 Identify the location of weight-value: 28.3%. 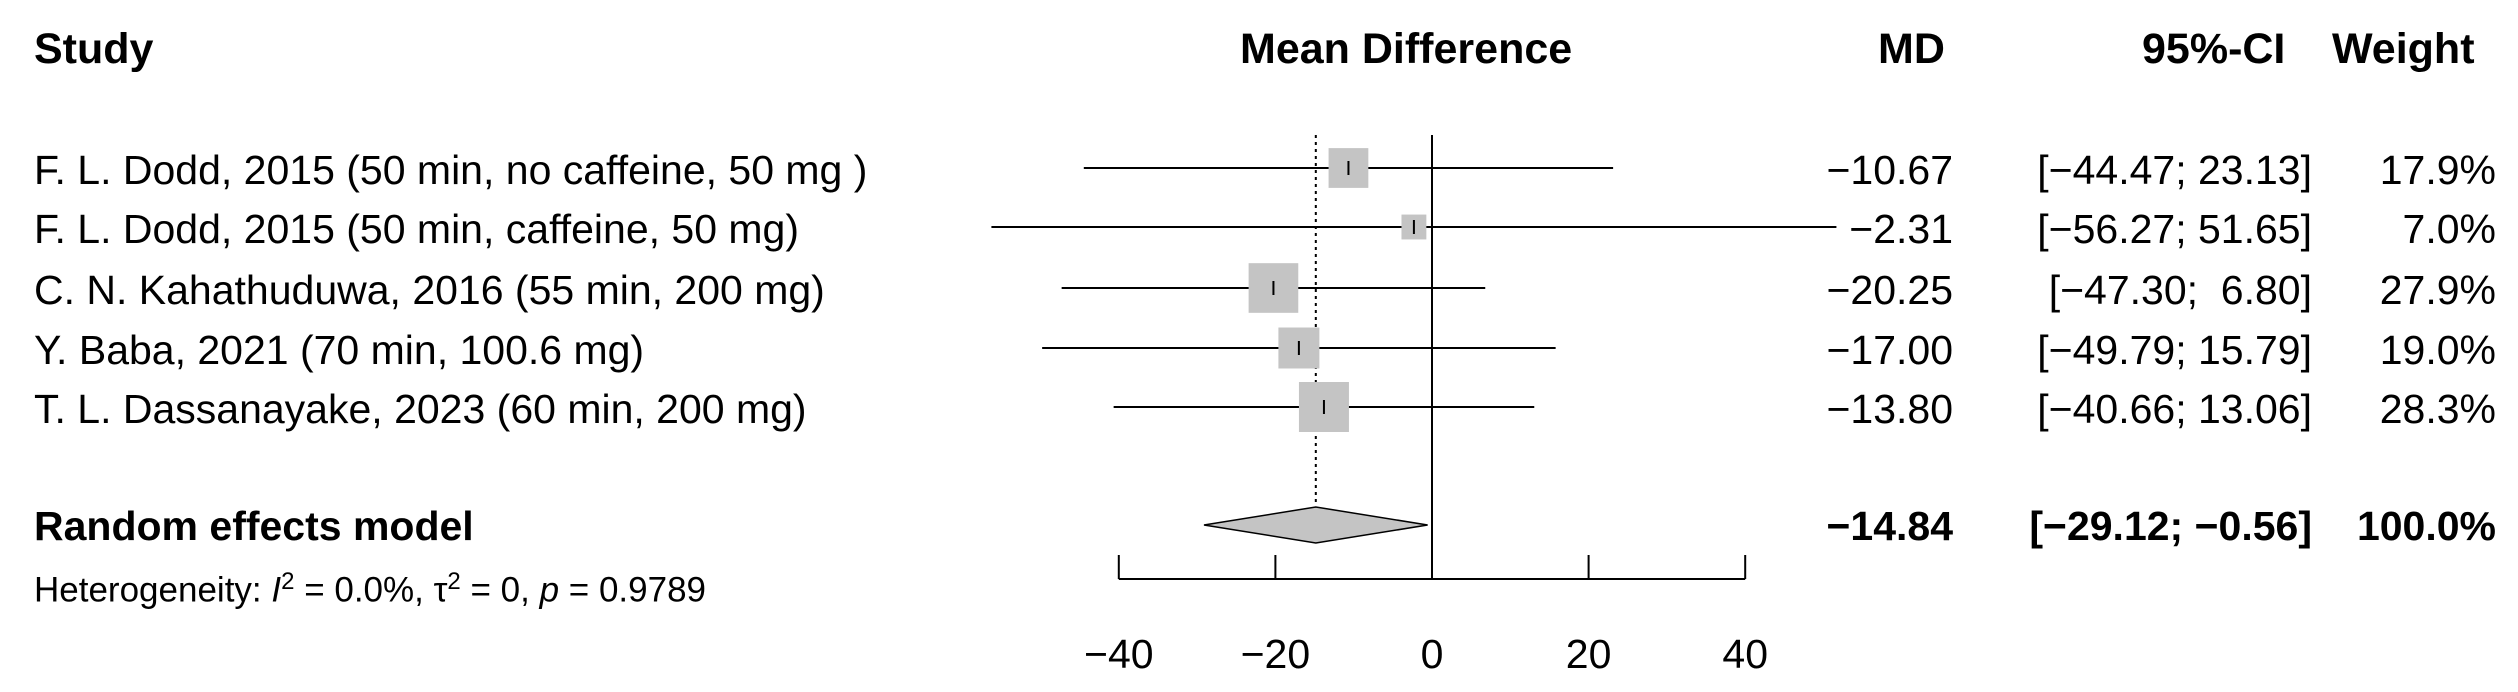
(2437, 409).